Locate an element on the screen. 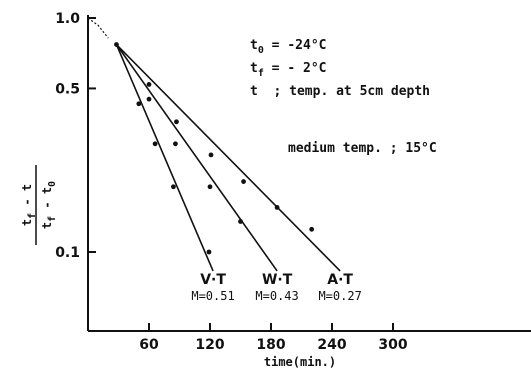  series-m-label: M=0.43 is located at coordinates (276, 296).